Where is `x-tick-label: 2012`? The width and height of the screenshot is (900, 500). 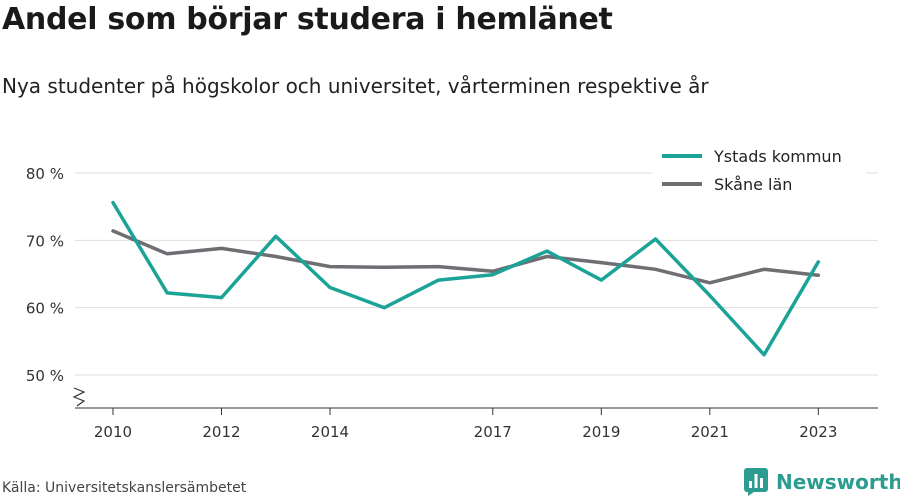 x-tick-label: 2012 is located at coordinates (221, 432).